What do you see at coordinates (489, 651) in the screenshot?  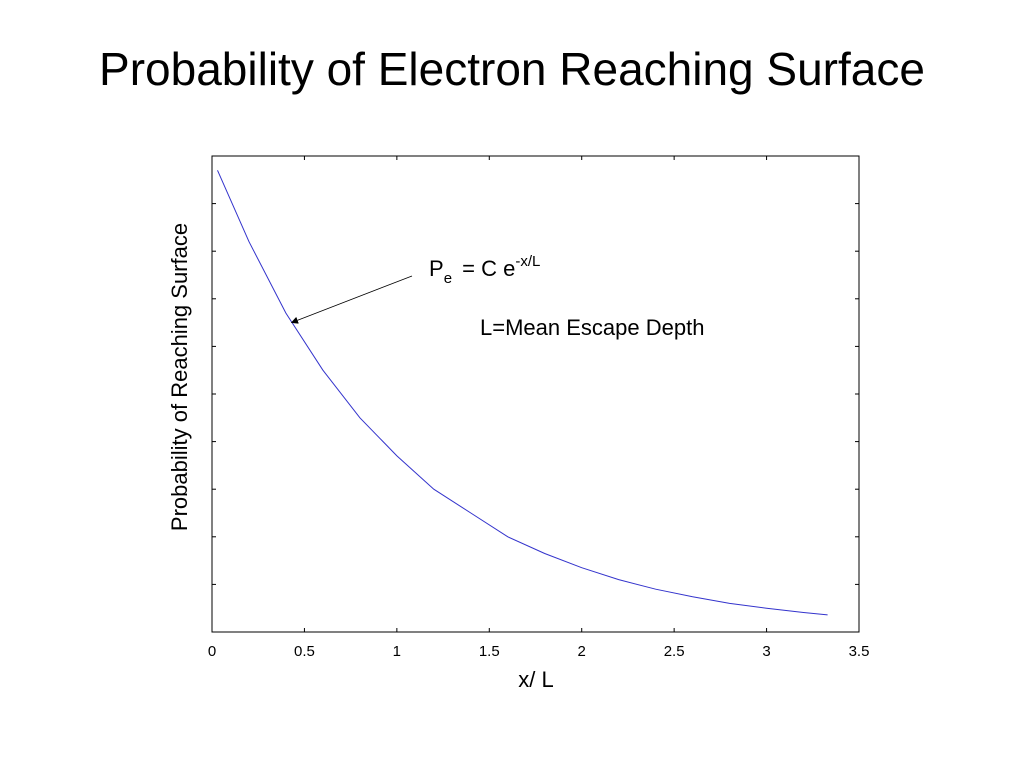 I see `x-tick-label: 1.5` at bounding box center [489, 651].